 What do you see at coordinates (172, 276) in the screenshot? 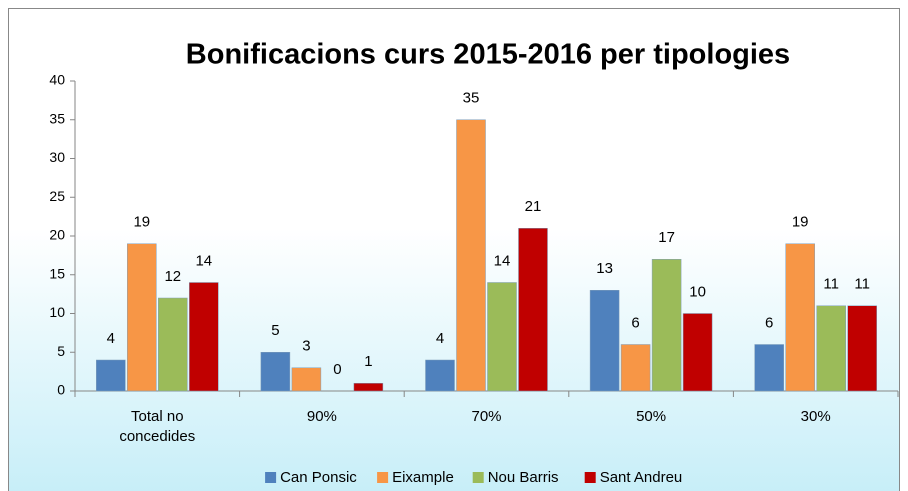
I see `data-label: 12` at bounding box center [172, 276].